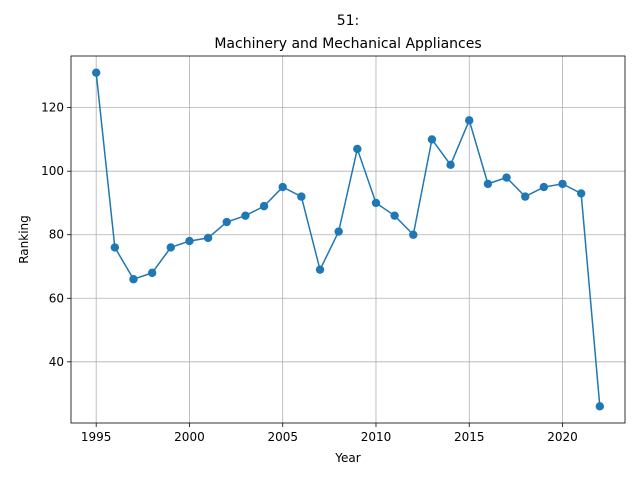 The width and height of the screenshot is (640, 480). Describe the element at coordinates (56, 235) in the screenshot. I see `y-tick-label: 80` at that location.